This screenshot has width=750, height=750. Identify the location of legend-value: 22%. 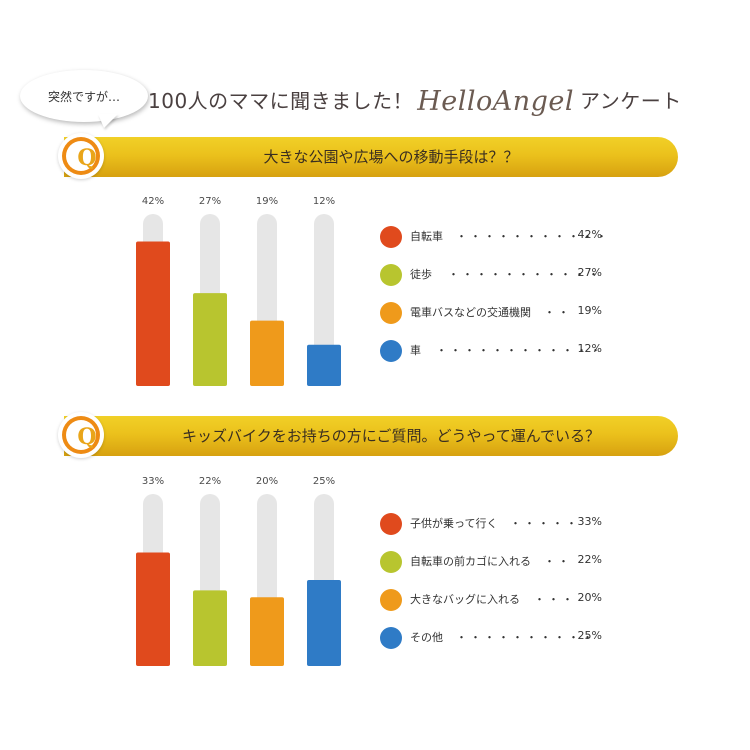
(589, 559).